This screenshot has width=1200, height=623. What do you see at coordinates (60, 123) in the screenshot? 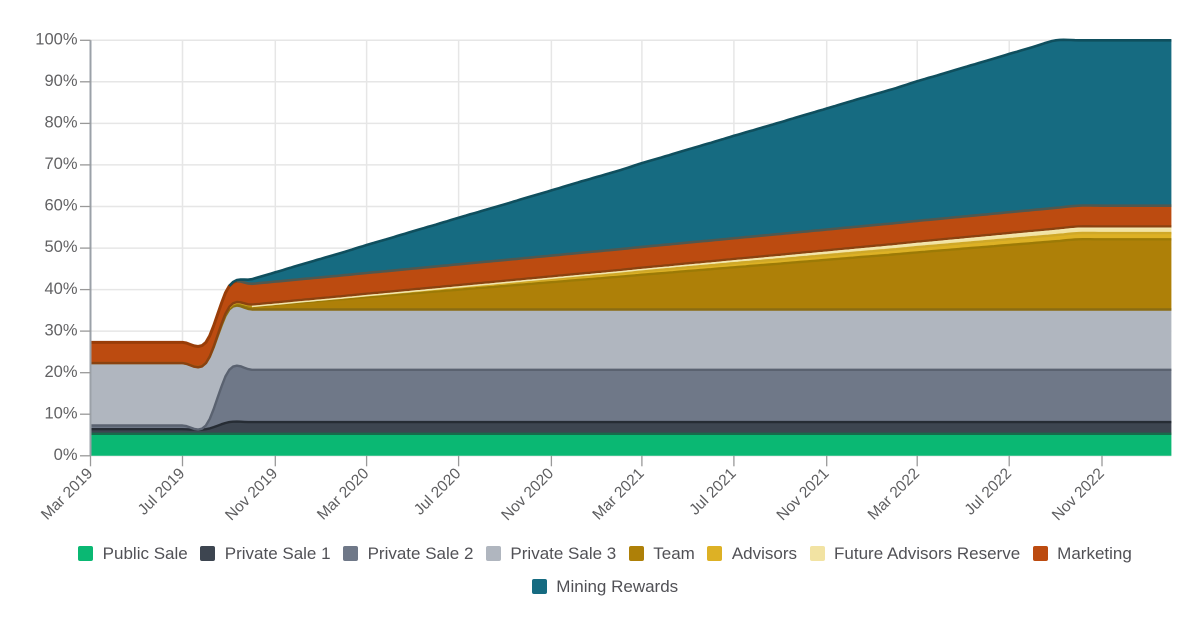
I see `svg-text: 80%` at bounding box center [60, 123].